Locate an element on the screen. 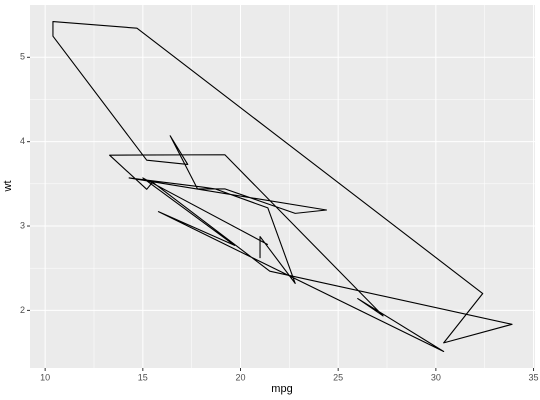 The width and height of the screenshot is (540, 400). y-tick-label: 2 is located at coordinates (22, 310).